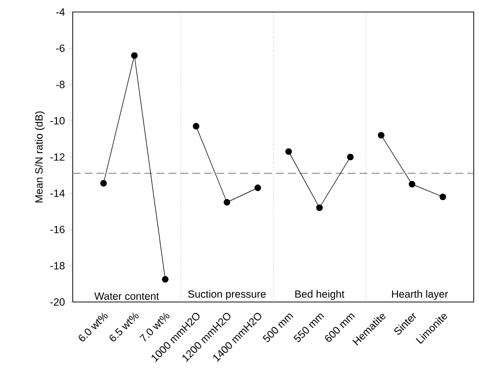 This screenshot has width=479, height=377. Describe the element at coordinates (60, 12) in the screenshot. I see `y-tick-label: -4` at that location.